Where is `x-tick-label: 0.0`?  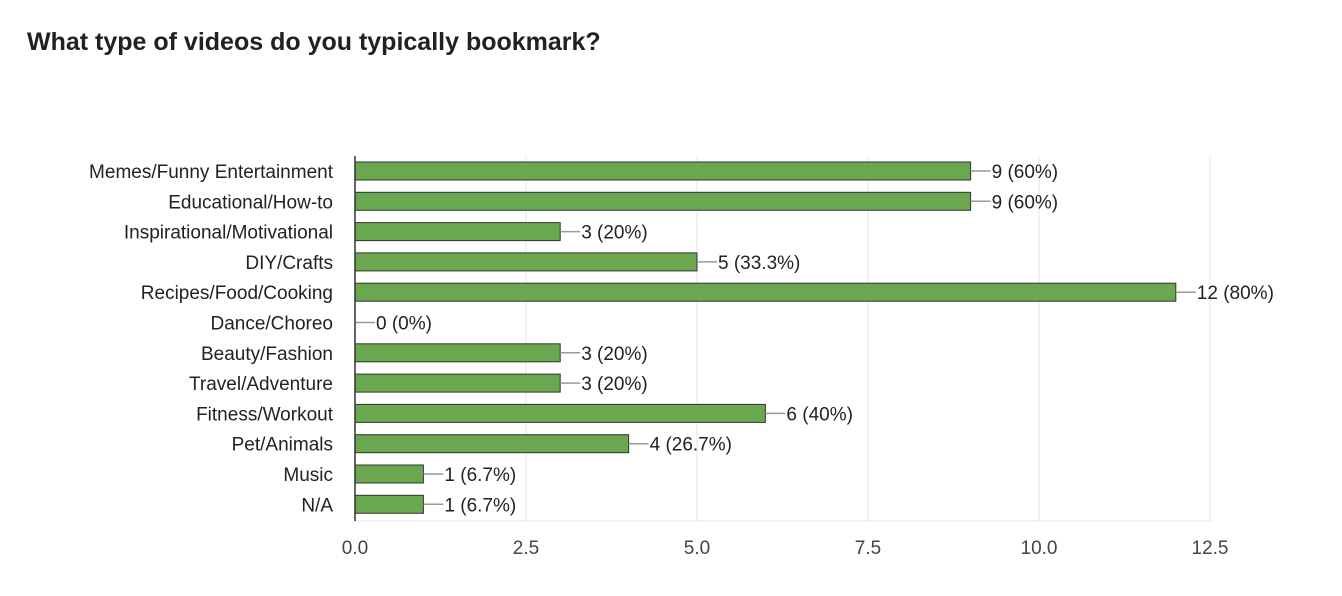
x-tick-label: 0.0 is located at coordinates (355, 548).